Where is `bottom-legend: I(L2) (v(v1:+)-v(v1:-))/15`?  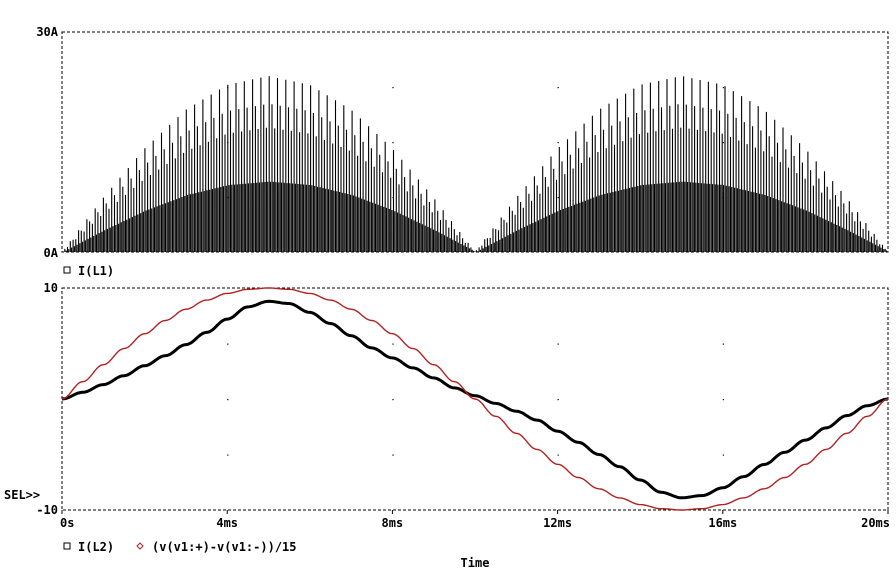 bottom-legend: I(L2) (v(v1:+)-v(v1:-))/15 is located at coordinates (180, 547).